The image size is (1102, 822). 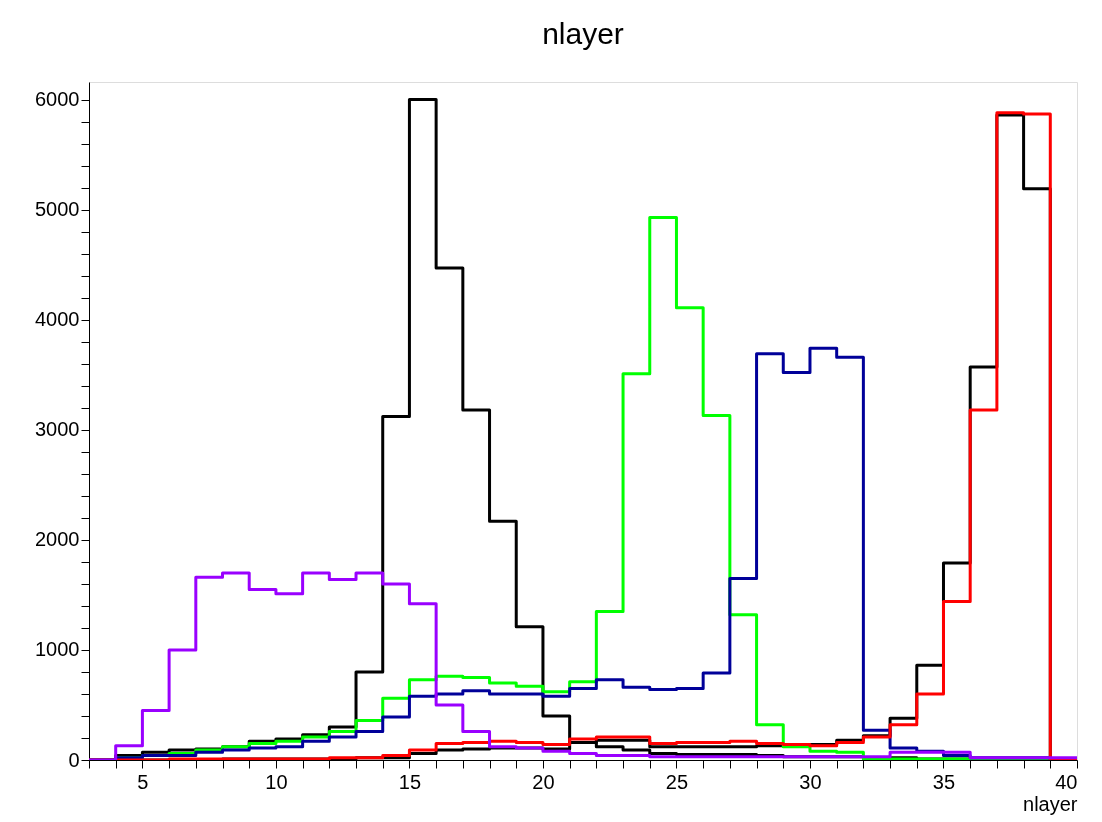 I want to click on y-tick-label: 4000, so click(x=57, y=319).